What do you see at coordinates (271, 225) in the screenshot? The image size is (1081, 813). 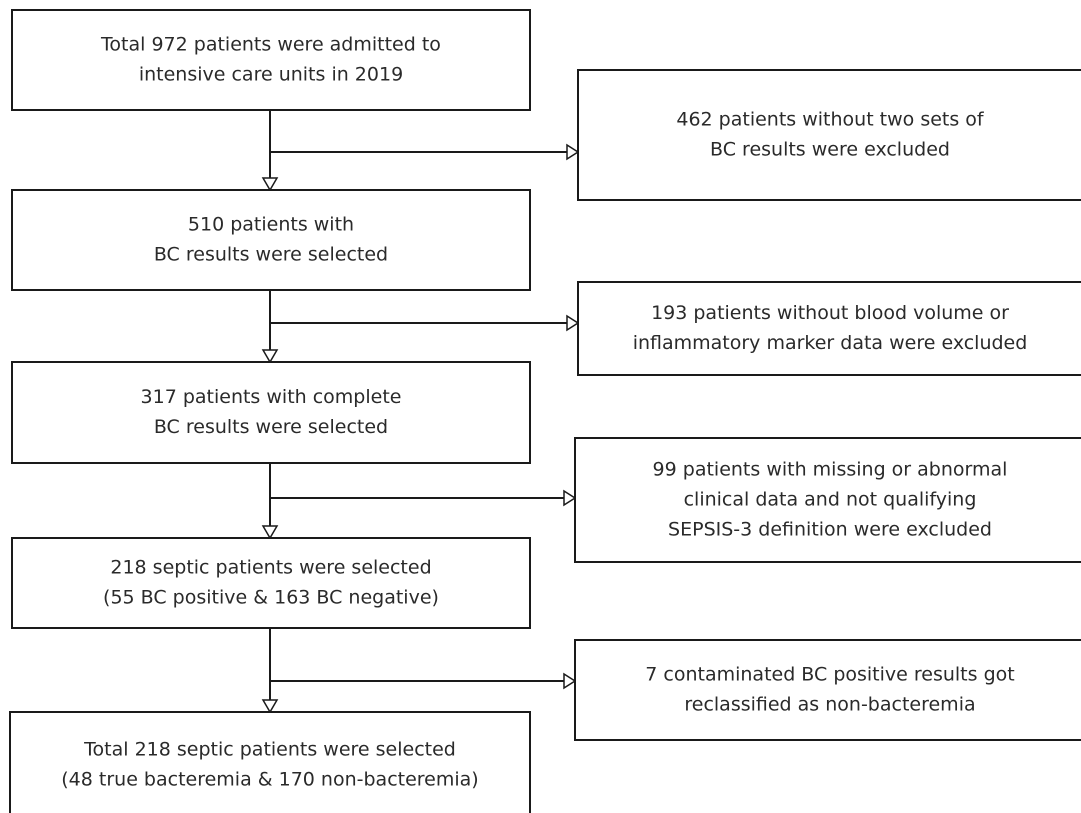 I see `box-text: 510 patients with` at bounding box center [271, 225].